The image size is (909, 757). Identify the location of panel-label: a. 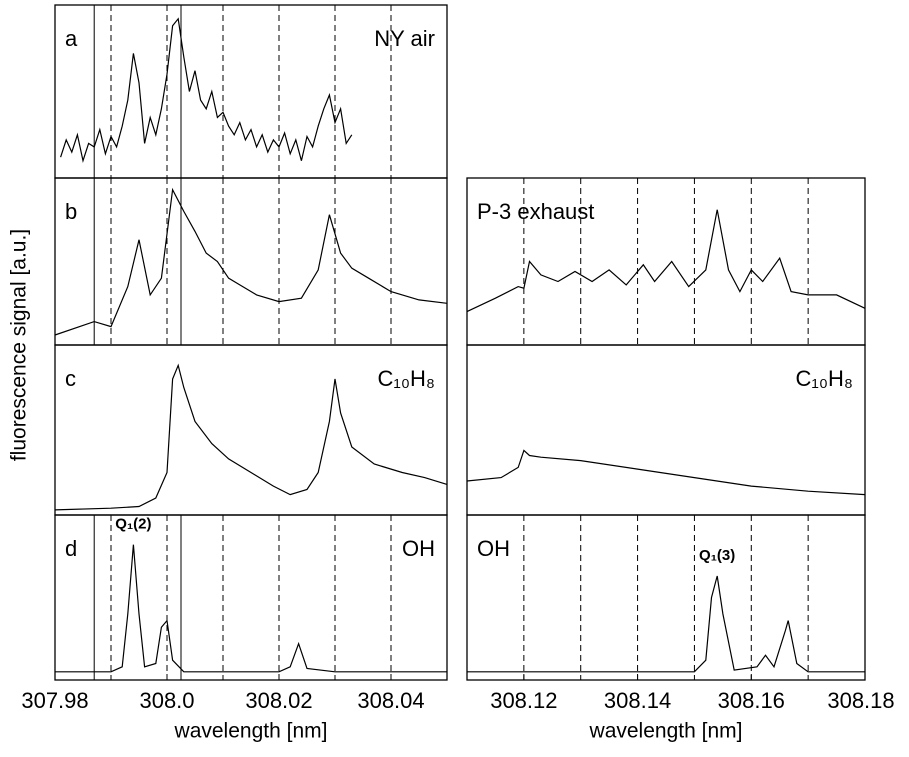
(71, 38).